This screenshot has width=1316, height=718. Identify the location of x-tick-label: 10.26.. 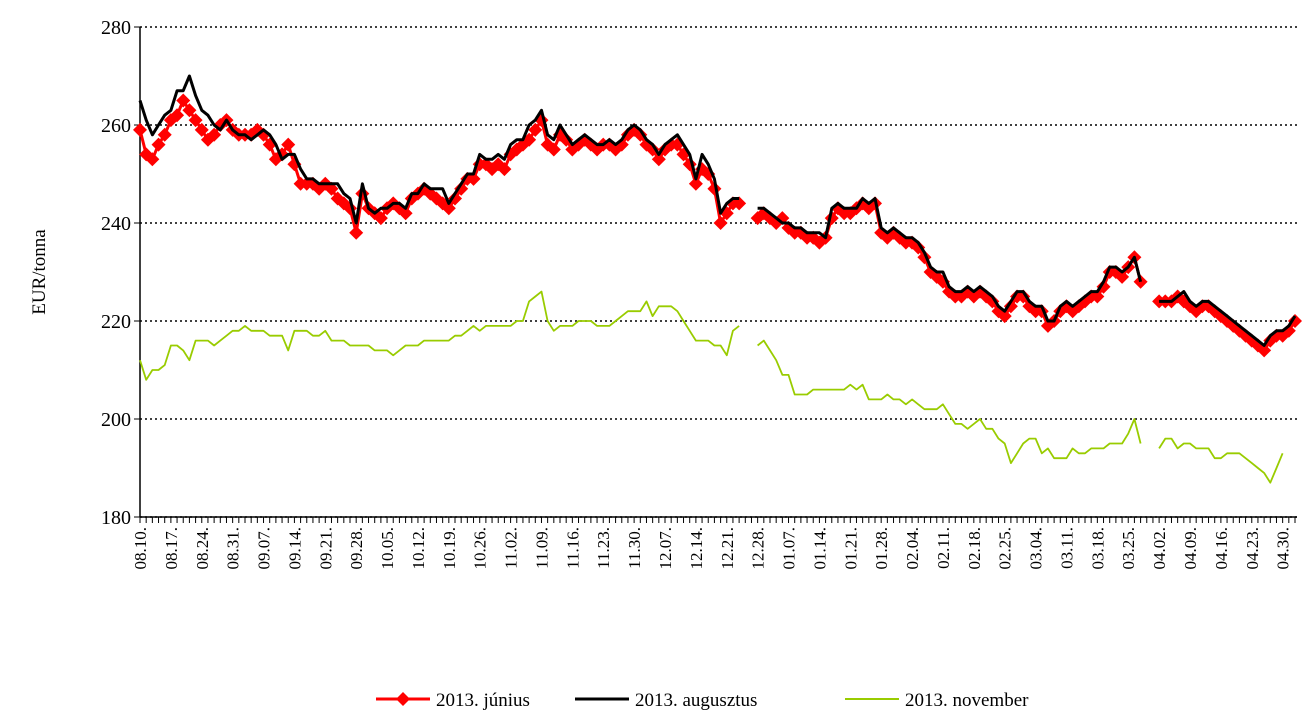
(480, 548).